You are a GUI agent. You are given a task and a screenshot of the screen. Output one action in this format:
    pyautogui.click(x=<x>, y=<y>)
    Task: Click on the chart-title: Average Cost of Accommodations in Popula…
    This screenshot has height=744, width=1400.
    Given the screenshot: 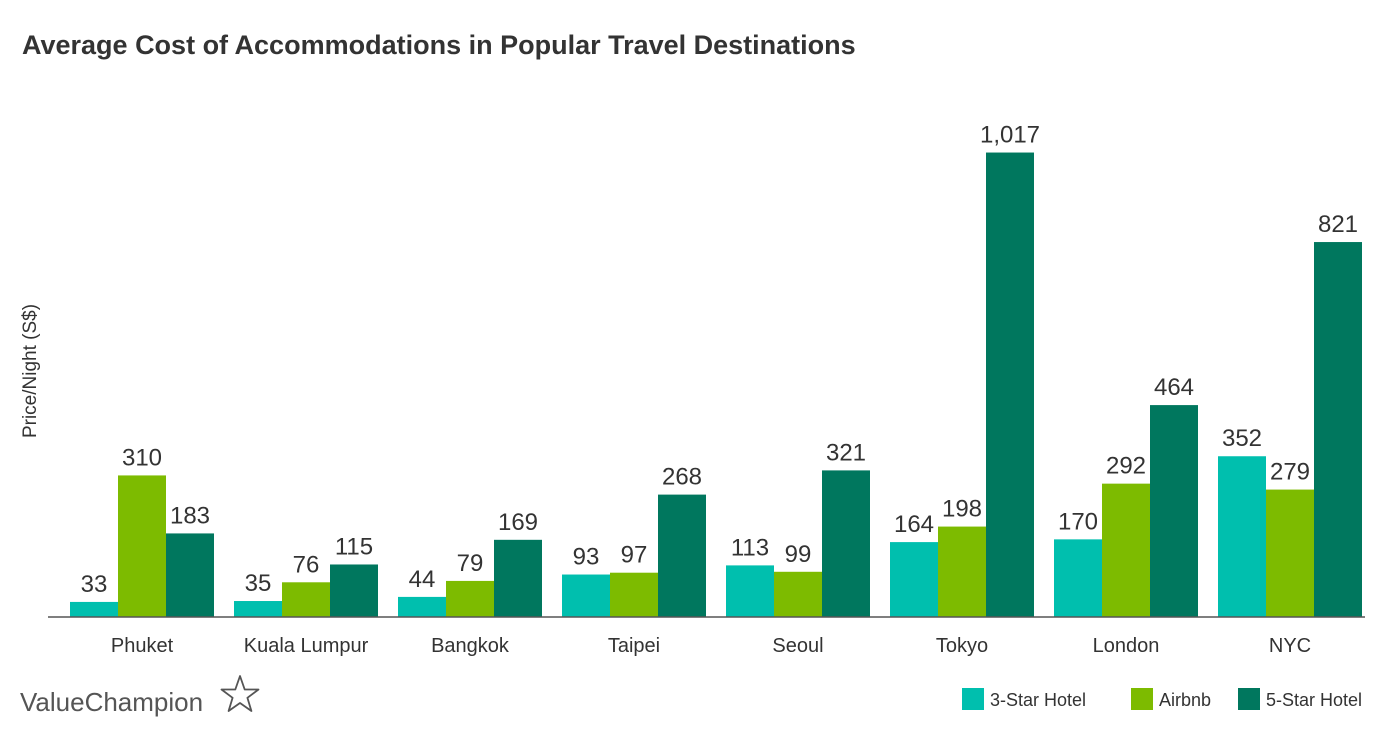 What is the action you would take?
    pyautogui.click(x=439, y=45)
    